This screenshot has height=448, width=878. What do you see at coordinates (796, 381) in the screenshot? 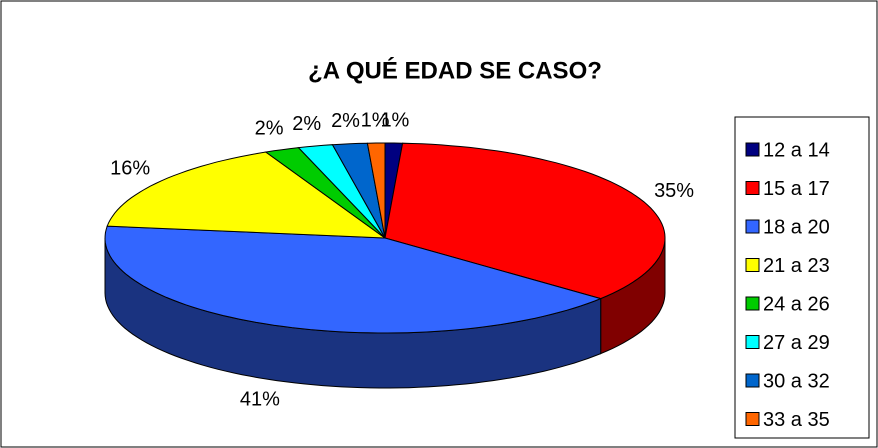
I see `legend-label: 30 a 32` at bounding box center [796, 381].